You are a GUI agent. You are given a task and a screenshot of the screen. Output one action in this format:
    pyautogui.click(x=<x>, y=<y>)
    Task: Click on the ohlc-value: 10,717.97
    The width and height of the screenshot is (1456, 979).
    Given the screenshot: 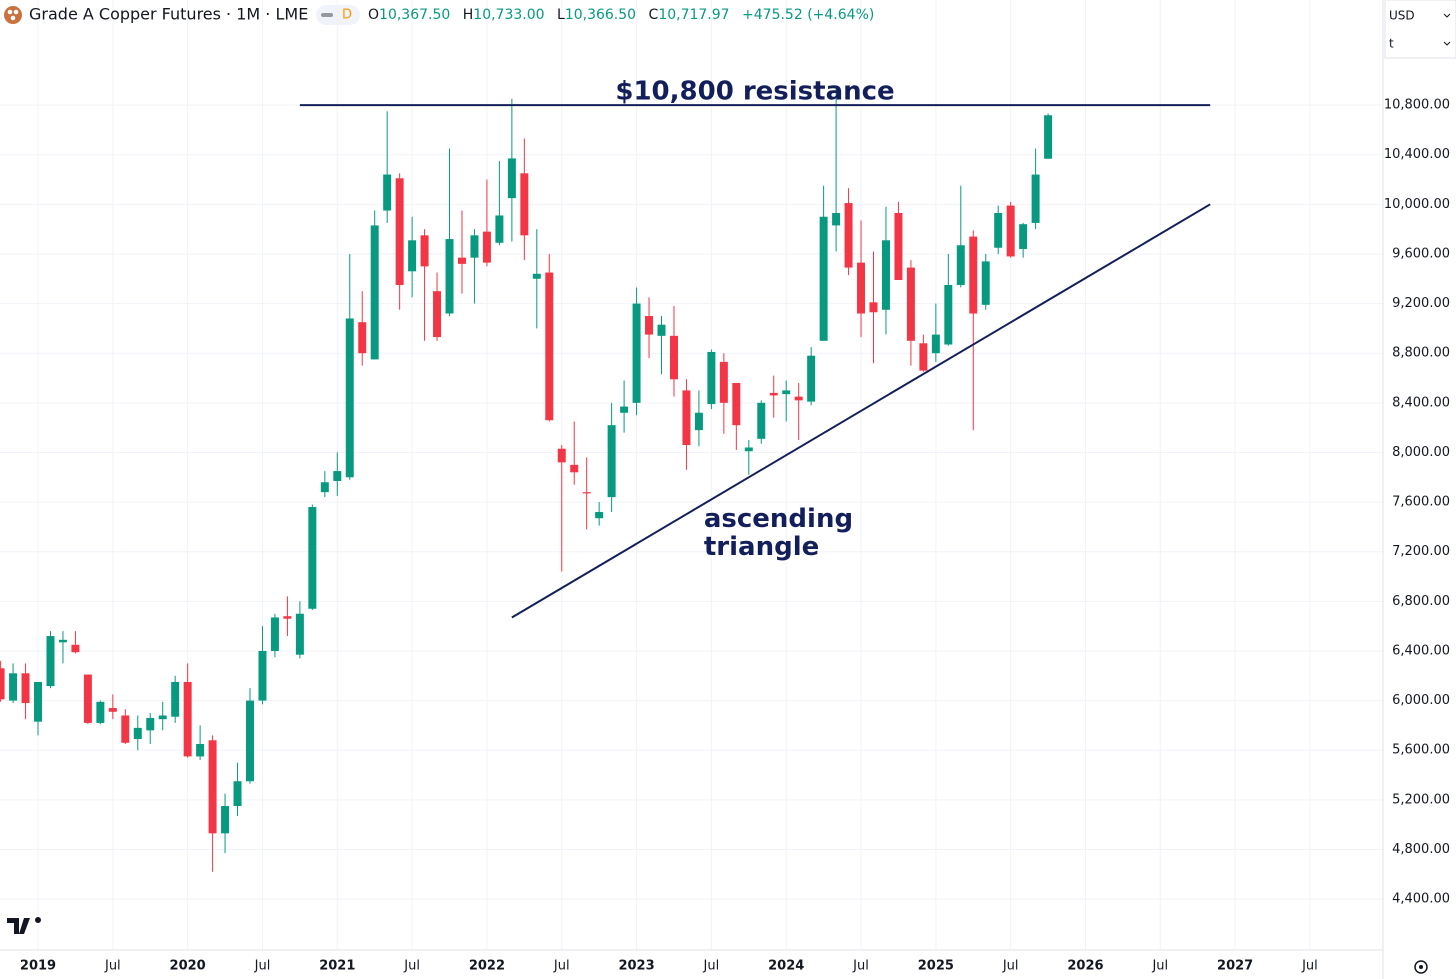 What is the action you would take?
    pyautogui.click(x=693, y=15)
    